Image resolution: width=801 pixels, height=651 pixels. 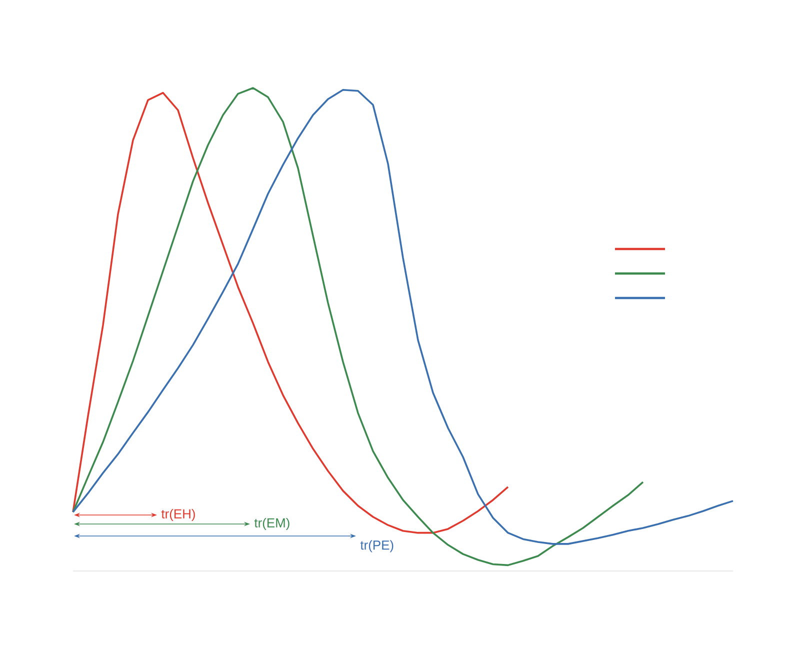 What do you see at coordinates (272, 524) in the screenshot?
I see `annotation: tr(EM)` at bounding box center [272, 524].